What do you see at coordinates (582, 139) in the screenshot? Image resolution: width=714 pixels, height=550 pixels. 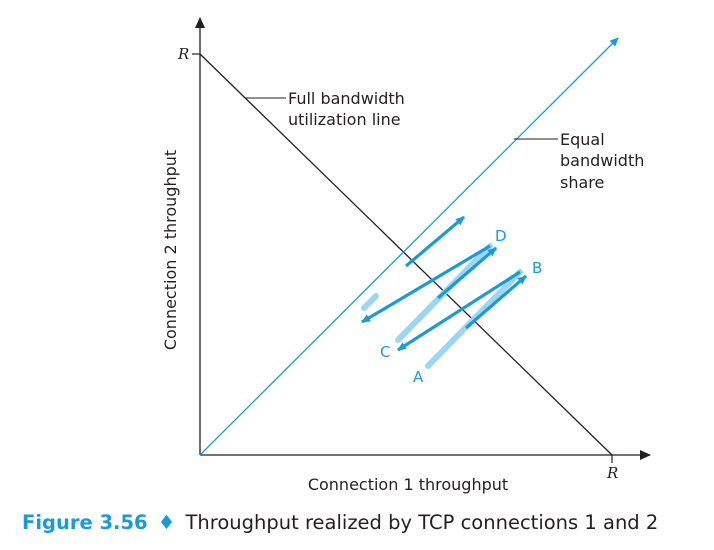 I see `equal-share-label-line-1: Equal` at bounding box center [582, 139].